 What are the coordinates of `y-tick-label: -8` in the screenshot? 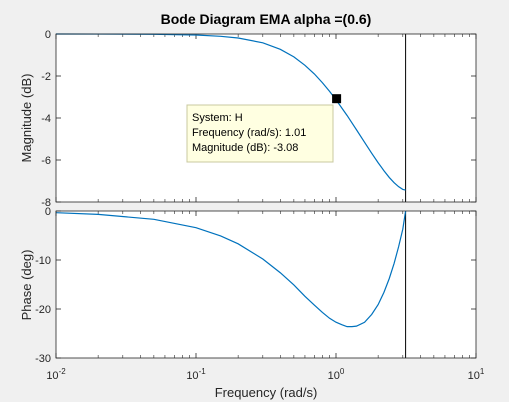 It's located at (46, 203).